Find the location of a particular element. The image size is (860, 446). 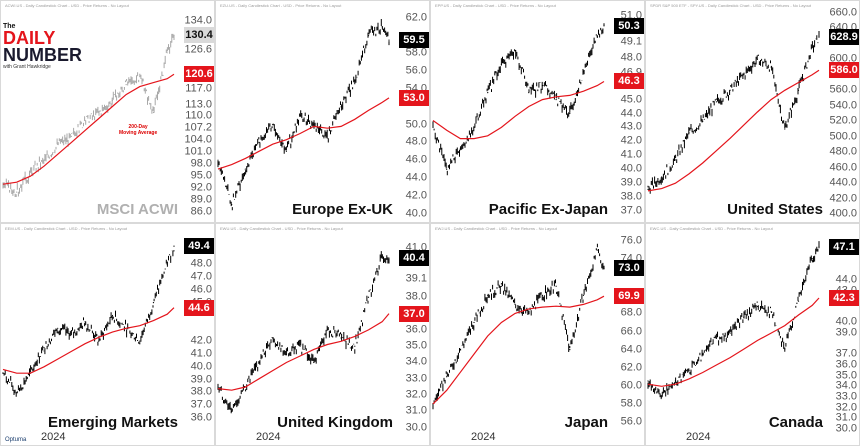

y-tick-label: 50.0 is located at coordinates (416, 124).